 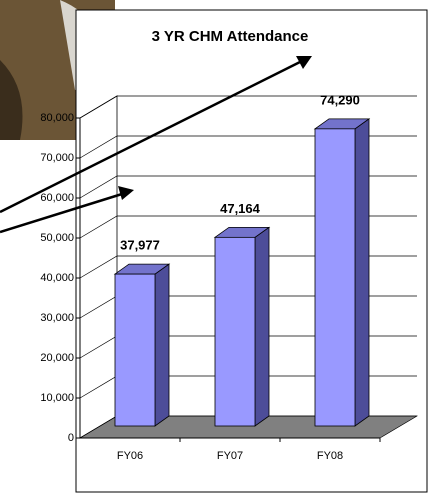 I want to click on y-tick-label: 0, so click(x=71, y=438).